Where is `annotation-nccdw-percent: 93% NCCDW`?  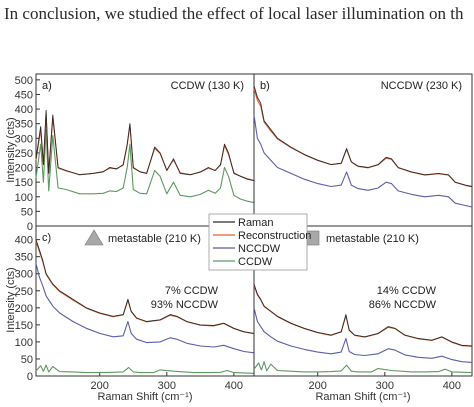
annotation-nccdw-percent: 93% NCCDW is located at coordinates (185, 305).